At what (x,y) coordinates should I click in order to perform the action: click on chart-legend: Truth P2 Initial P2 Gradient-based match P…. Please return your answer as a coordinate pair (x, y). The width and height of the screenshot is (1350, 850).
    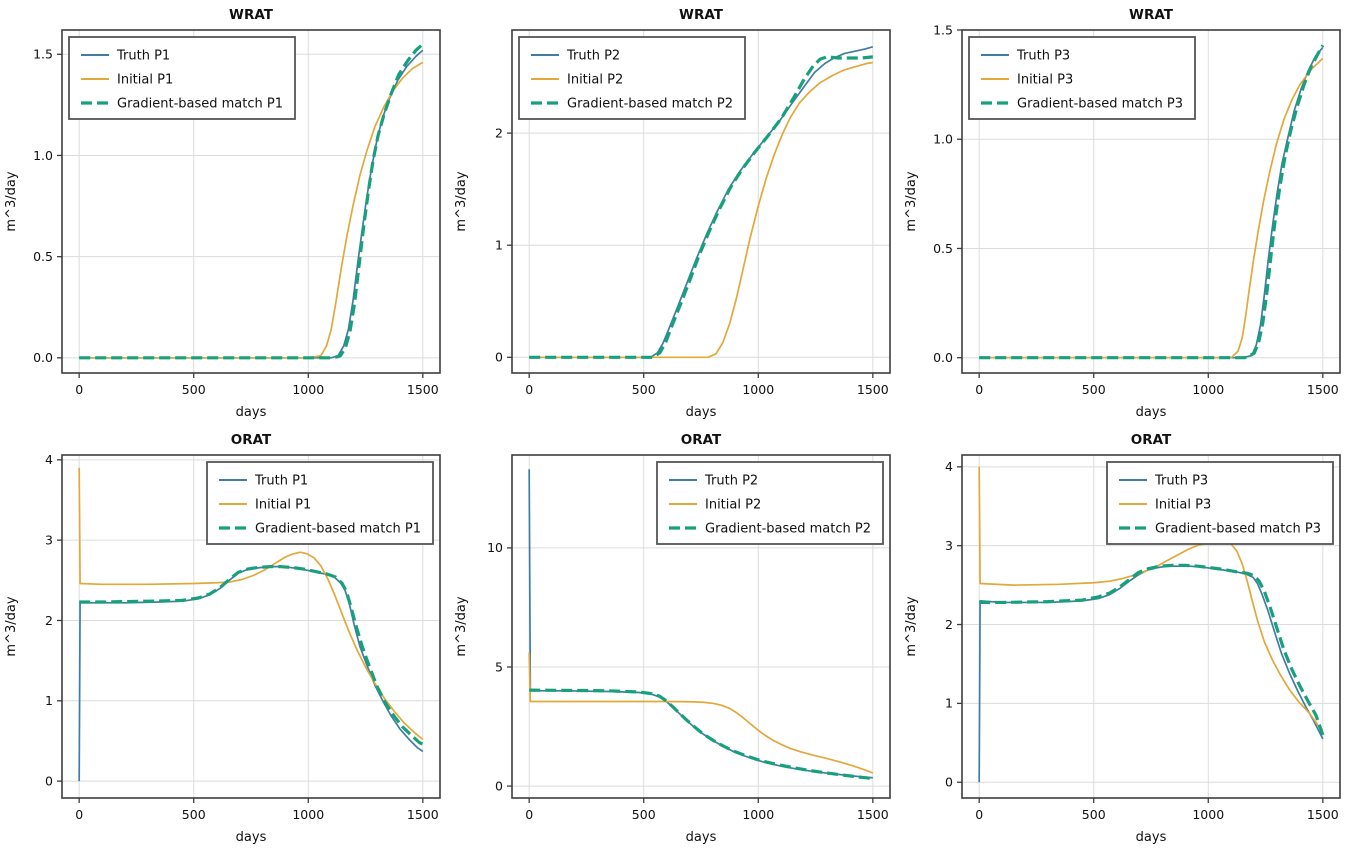
    Looking at the image, I should click on (632, 78).